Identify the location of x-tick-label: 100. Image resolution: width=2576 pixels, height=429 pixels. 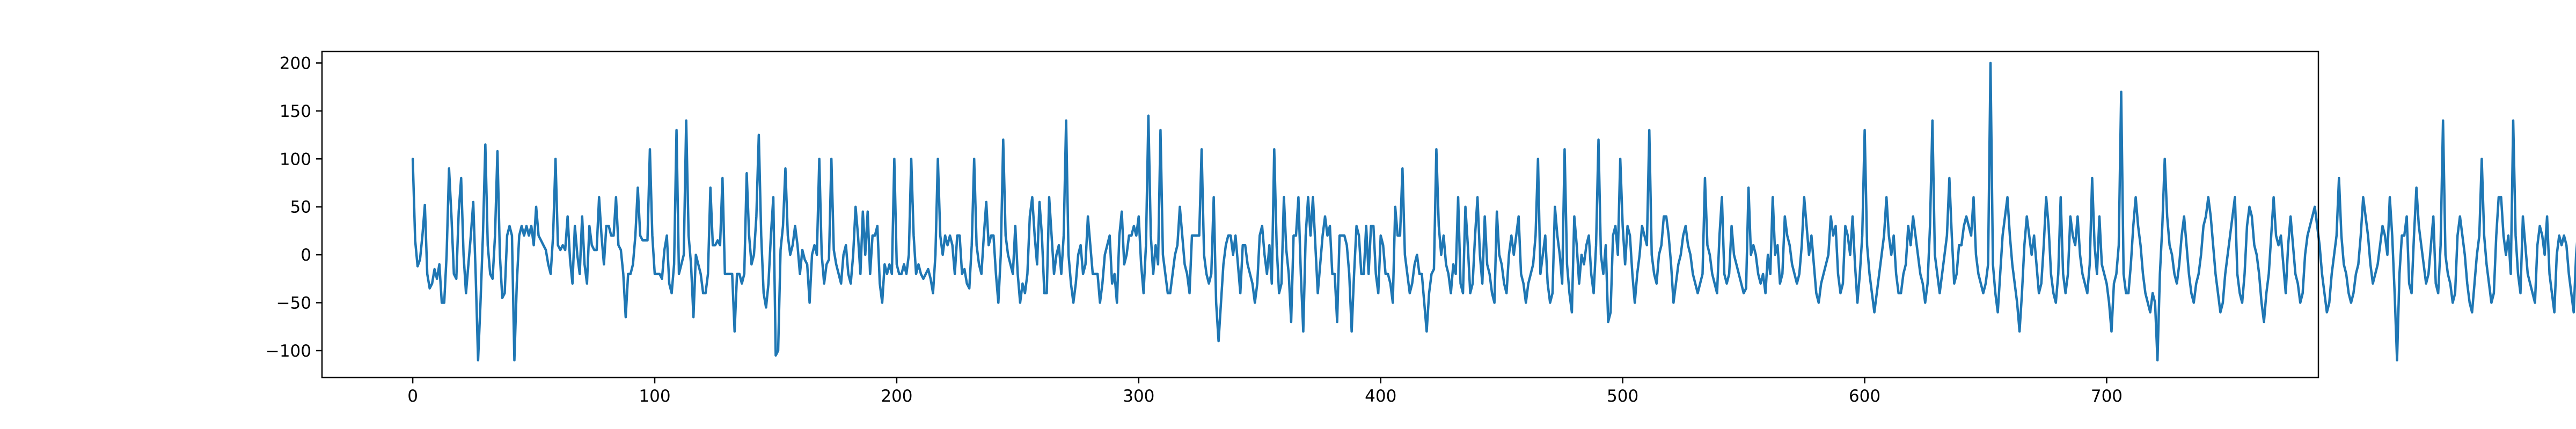
(654, 396).